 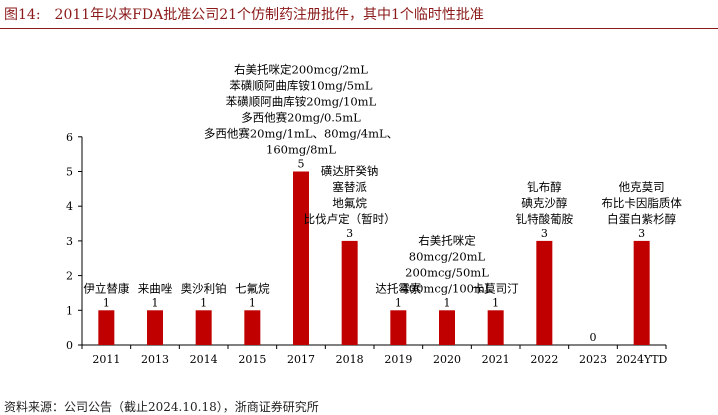 I want to click on bar-annotation: 磺达肝癸钠, so click(x=350, y=171).